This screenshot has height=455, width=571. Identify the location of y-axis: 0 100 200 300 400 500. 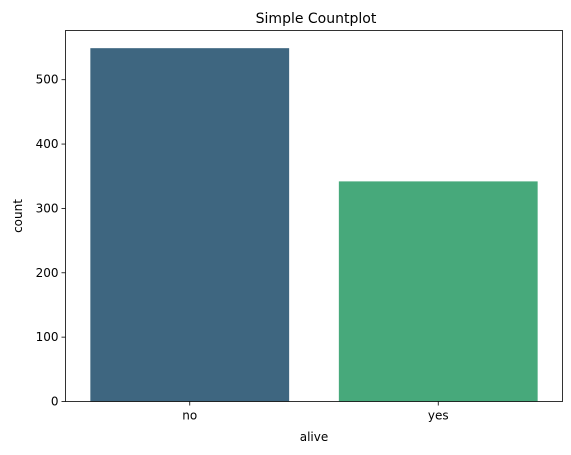
(51, 241).